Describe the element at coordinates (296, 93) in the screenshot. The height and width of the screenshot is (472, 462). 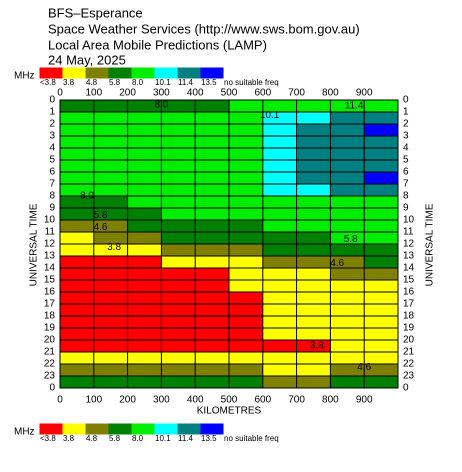
I see `x-tick-label: 700` at that location.